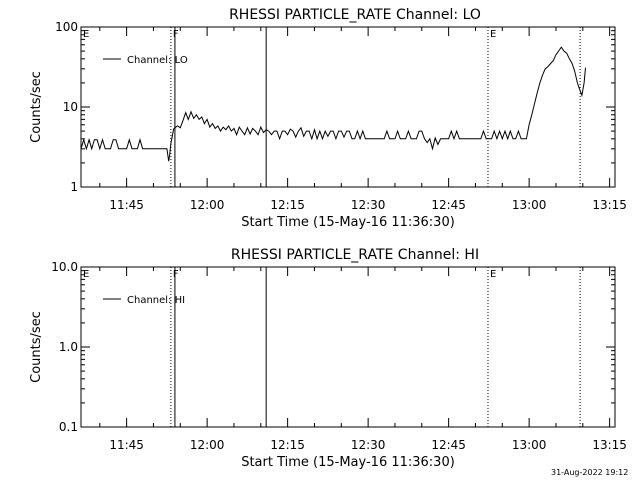  I want to click on legend-label: Channel: HI, so click(156, 300).